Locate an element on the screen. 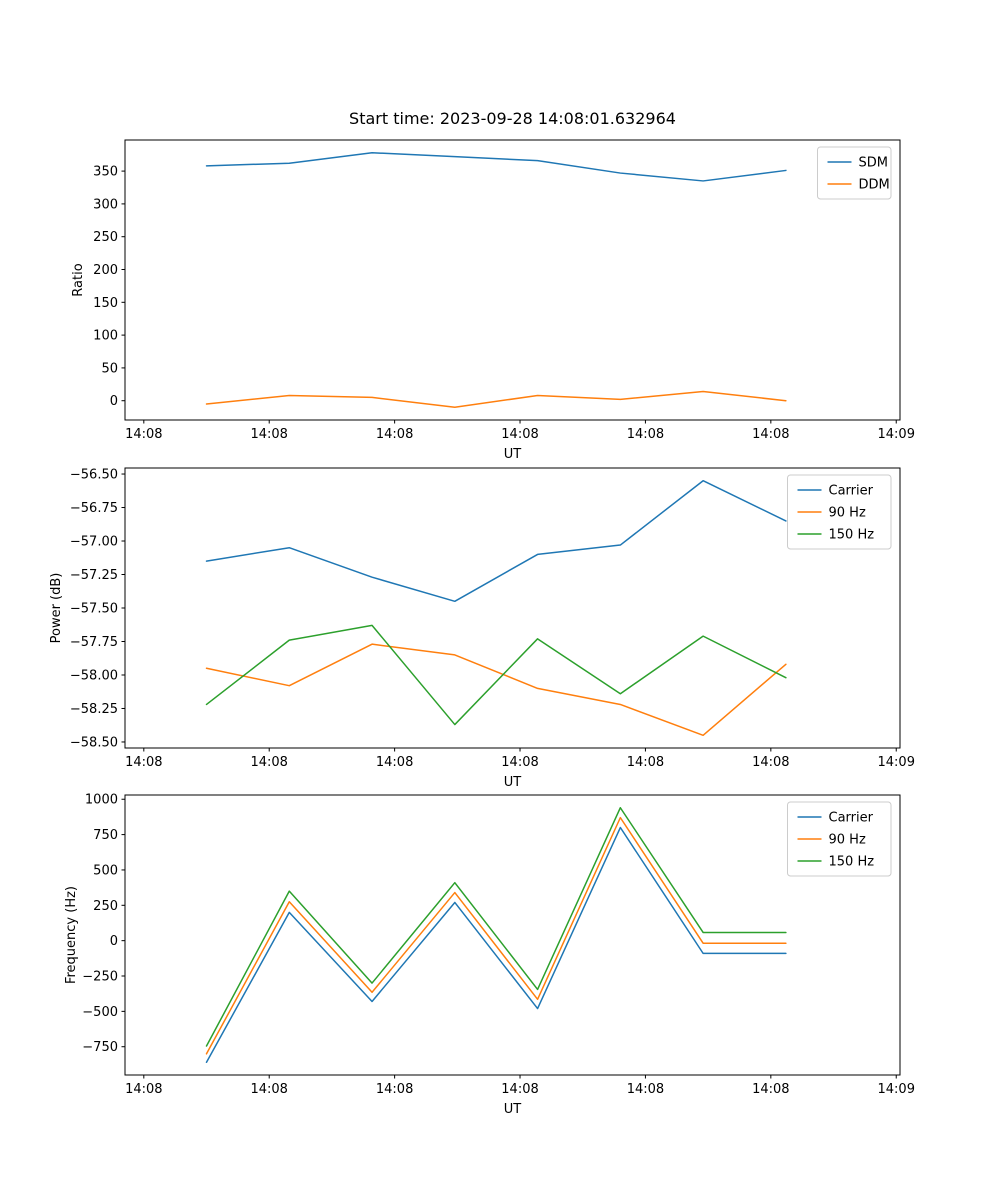 This screenshot has width=1000, height=1204. y-tick-label: 300 is located at coordinates (105, 204).